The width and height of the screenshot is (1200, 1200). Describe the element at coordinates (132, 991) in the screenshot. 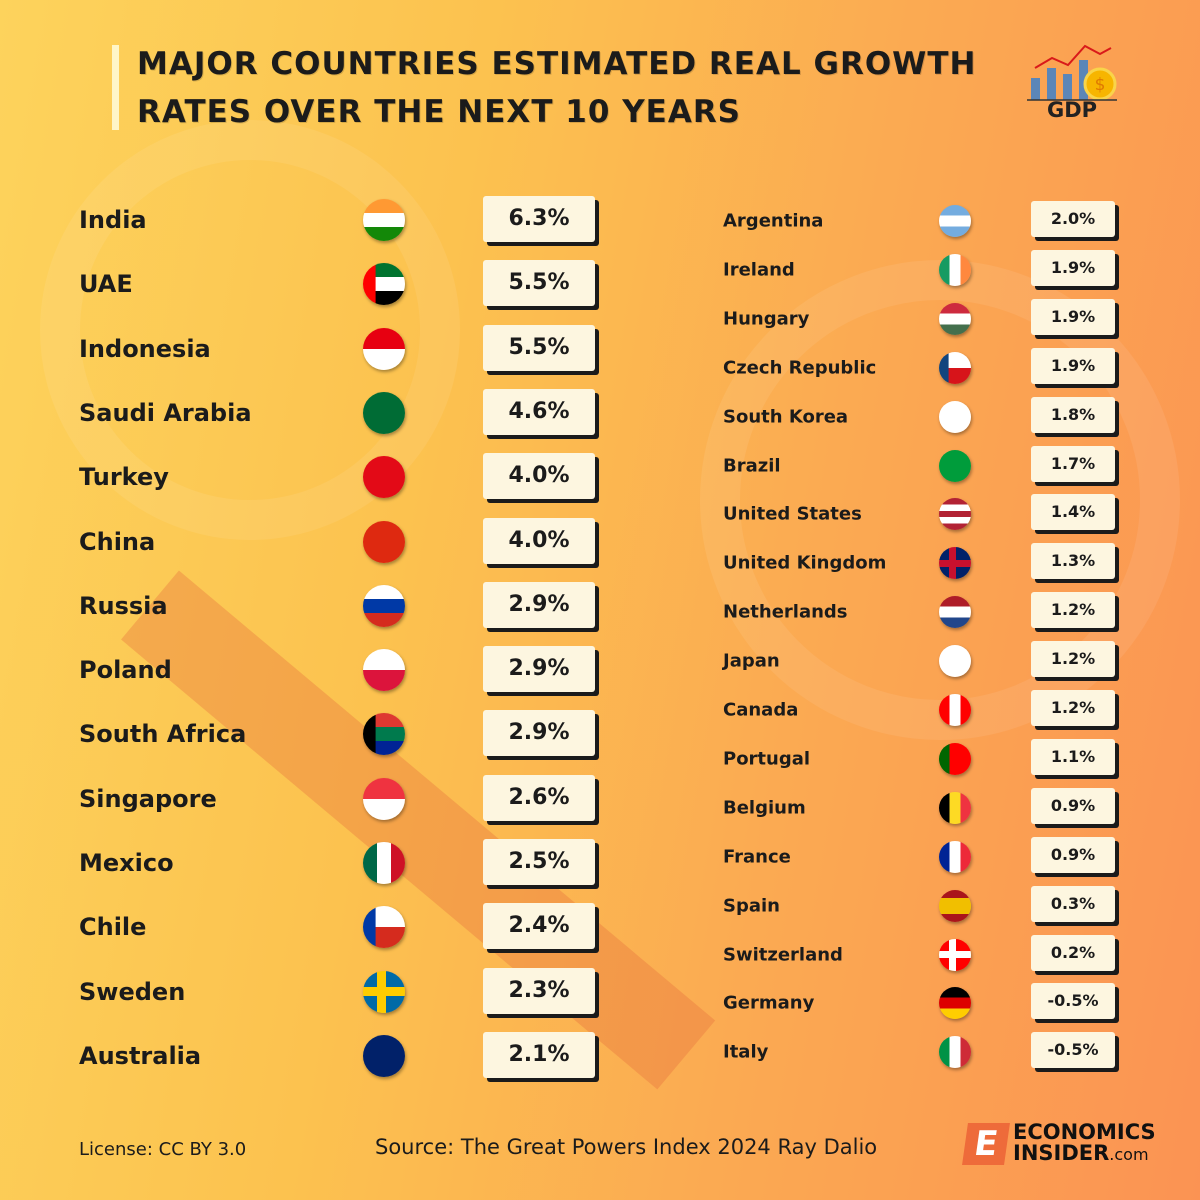

I see `country-name: Sweden` at that location.